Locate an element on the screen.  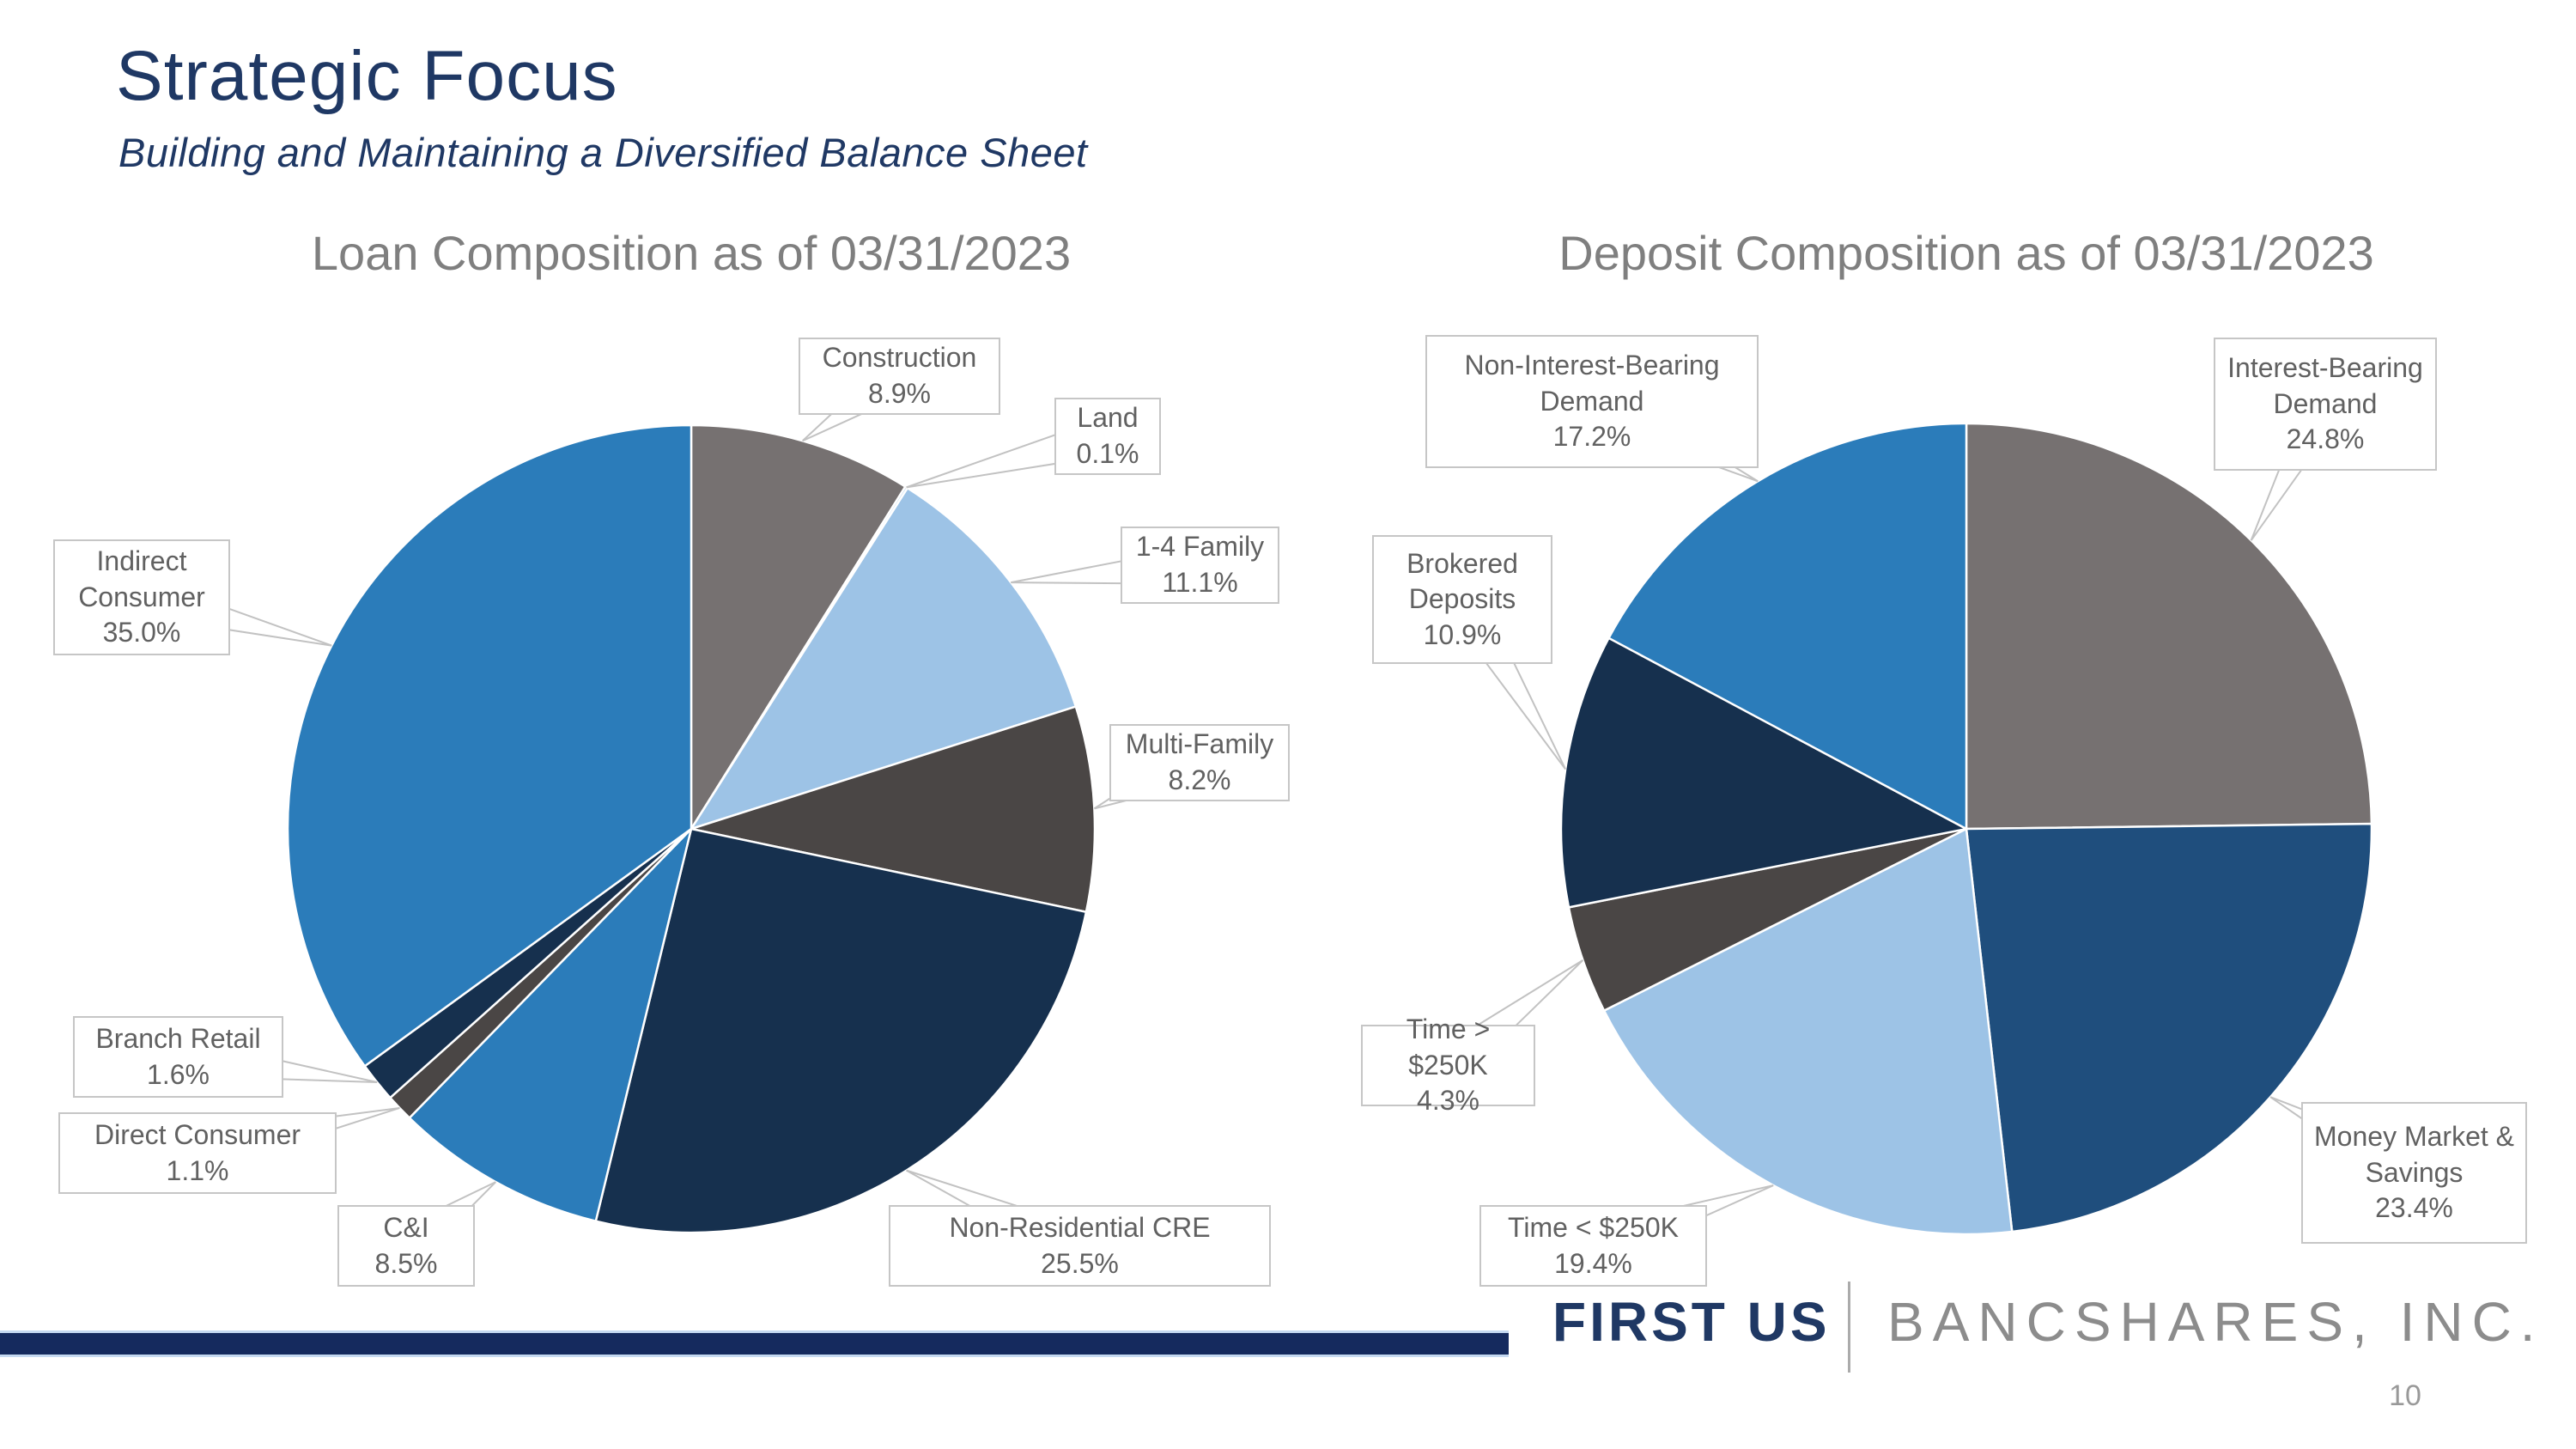
callout-land: Land 0.1% is located at coordinates (1107, 436).